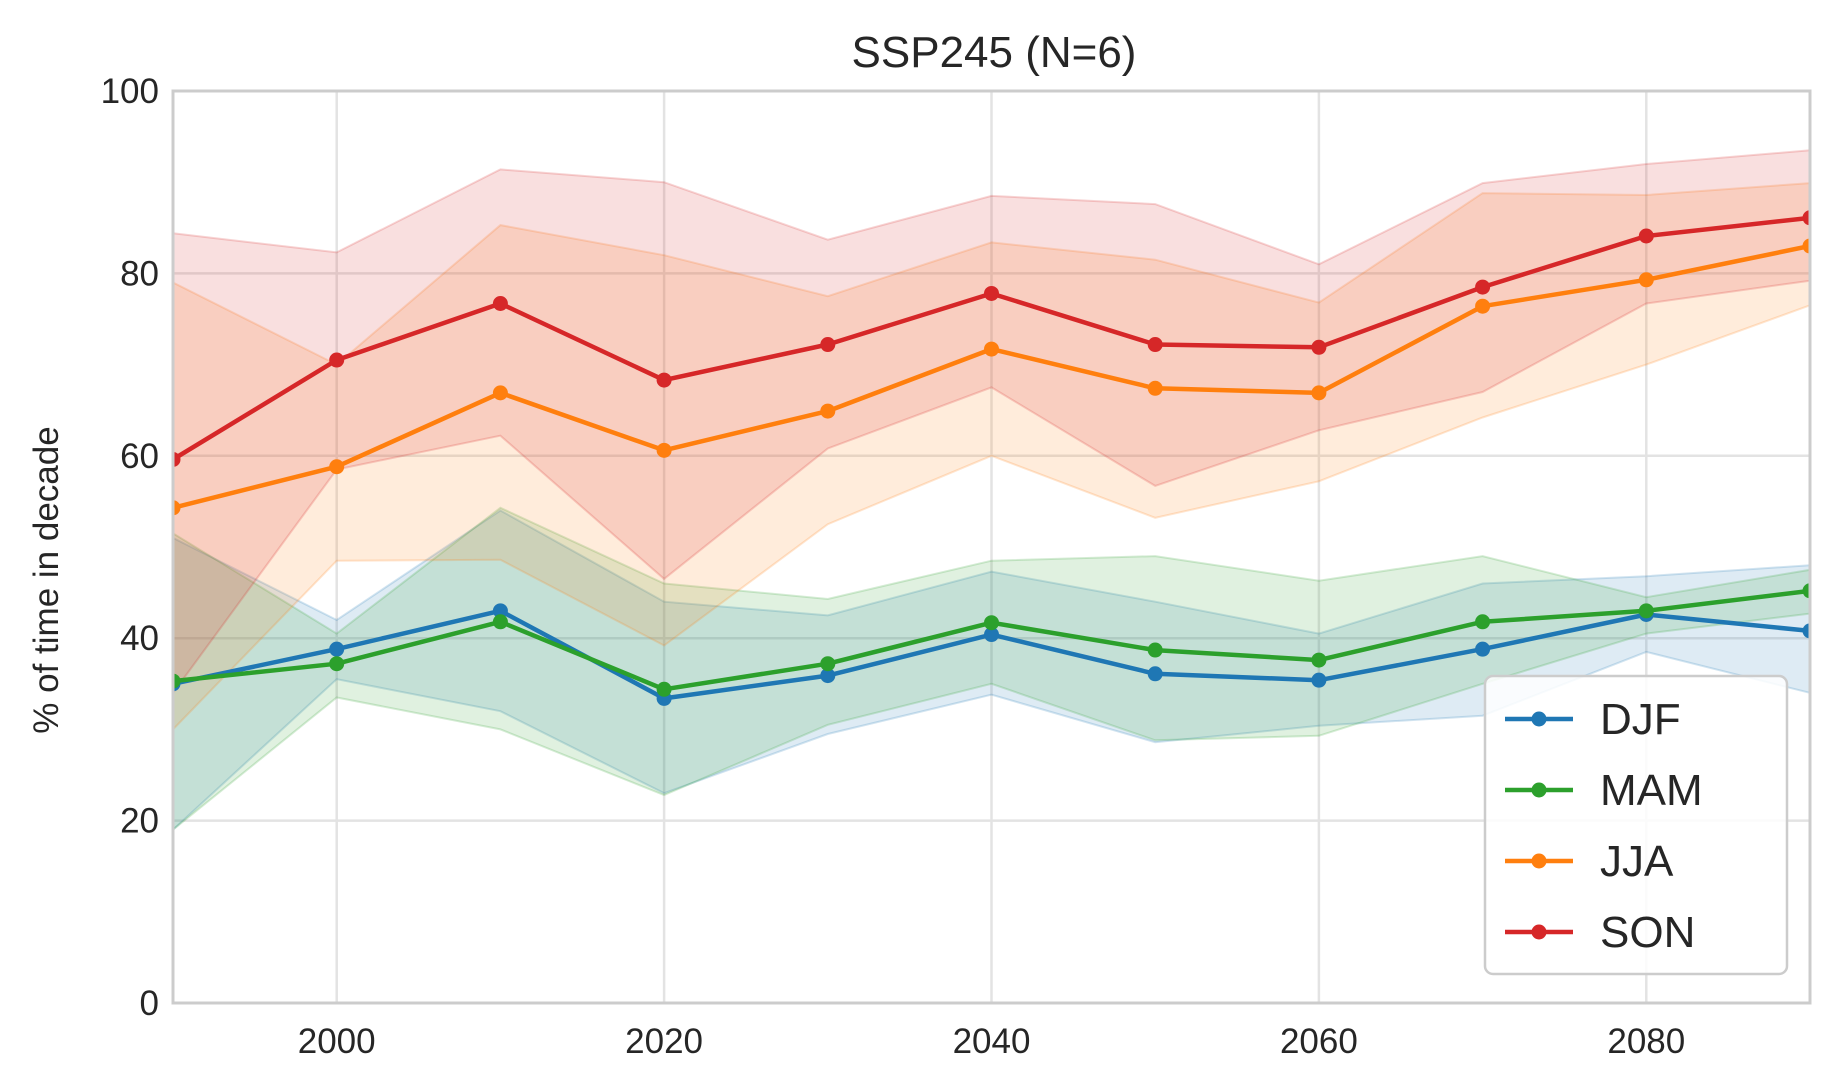 The image size is (1828, 1082). Describe the element at coordinates (139, 456) in the screenshot. I see `y-tick-label: 60` at that location.